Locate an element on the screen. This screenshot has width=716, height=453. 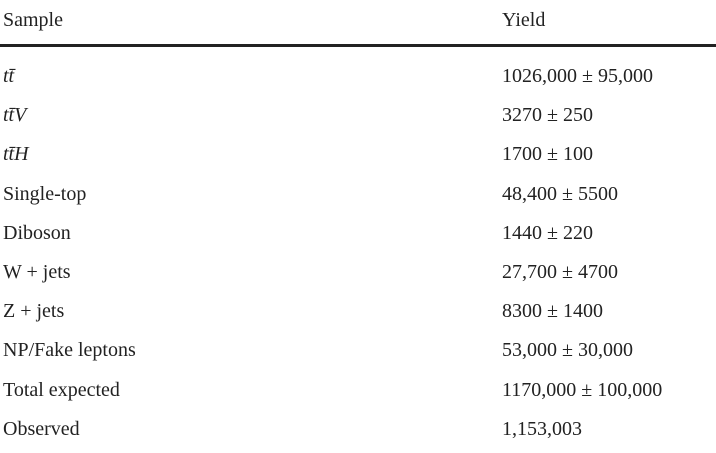
yield-cell: 1026,000 ± 95,000 is located at coordinates (577, 76).